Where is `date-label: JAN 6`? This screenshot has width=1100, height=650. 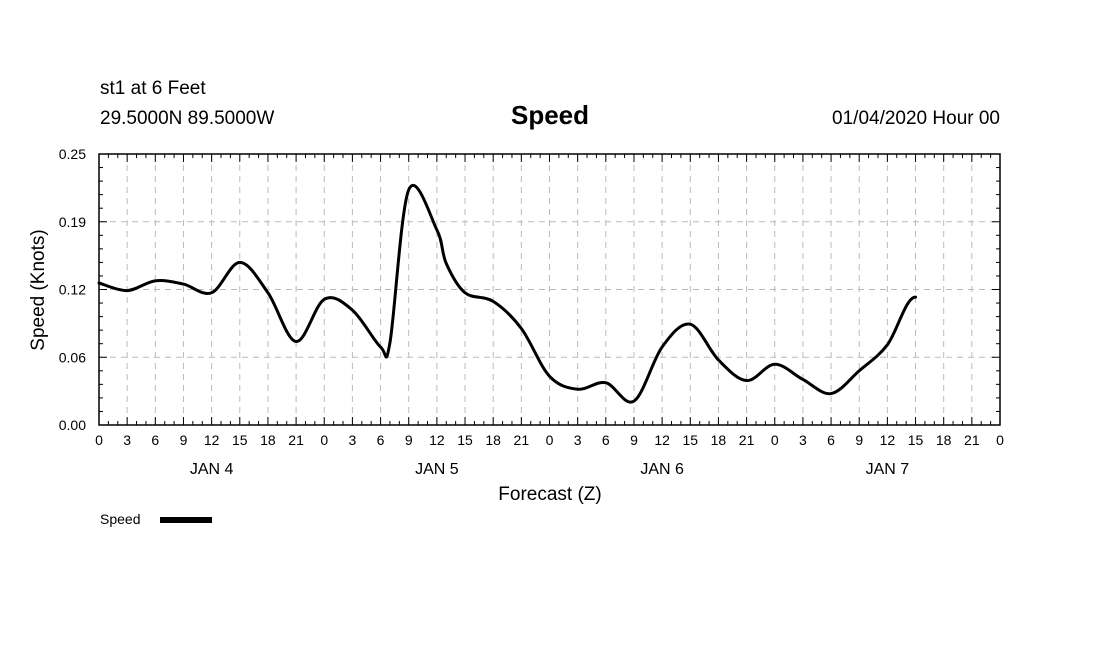
date-label: JAN 6 is located at coordinates (662, 469).